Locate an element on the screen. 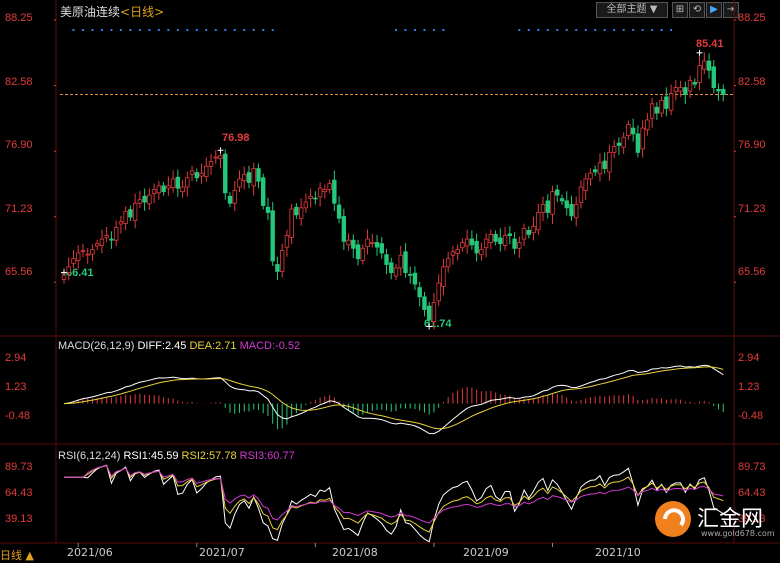  play-icon: ▶ is located at coordinates (714, 10).